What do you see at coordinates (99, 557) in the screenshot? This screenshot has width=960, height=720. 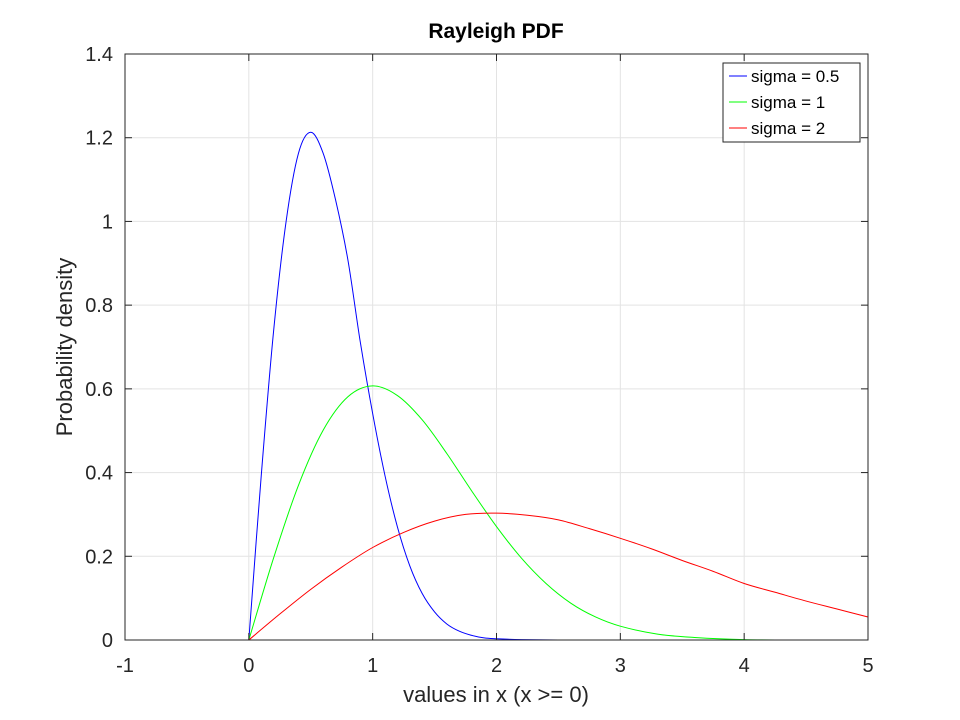 I see `y-tick-label: 0.2` at bounding box center [99, 557].